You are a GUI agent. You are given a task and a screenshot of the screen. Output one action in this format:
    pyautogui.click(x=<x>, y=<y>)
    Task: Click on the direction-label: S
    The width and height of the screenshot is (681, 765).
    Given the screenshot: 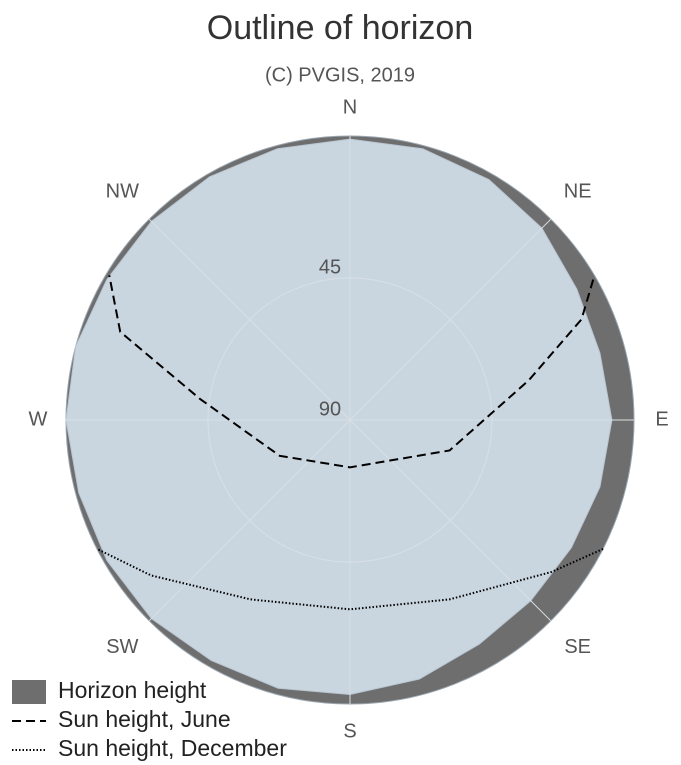 What is the action you would take?
    pyautogui.click(x=349, y=731)
    